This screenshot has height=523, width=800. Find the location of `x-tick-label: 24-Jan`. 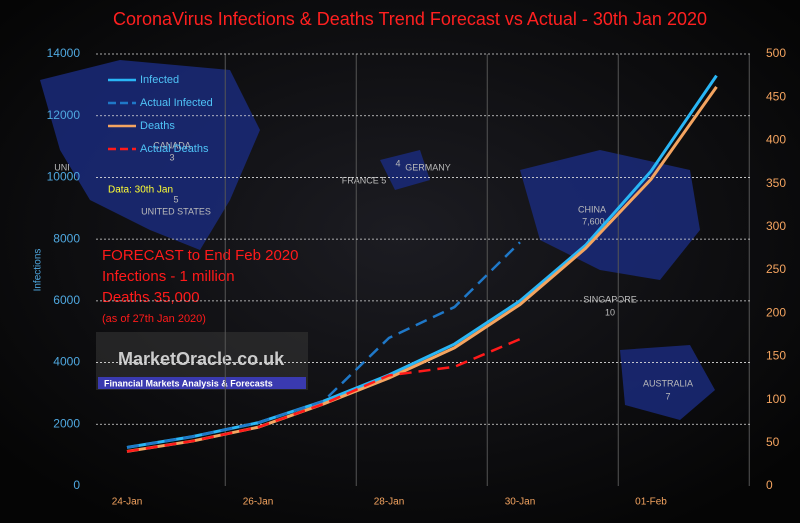

x-tick-label: 24-Jan is located at coordinates (127, 502).